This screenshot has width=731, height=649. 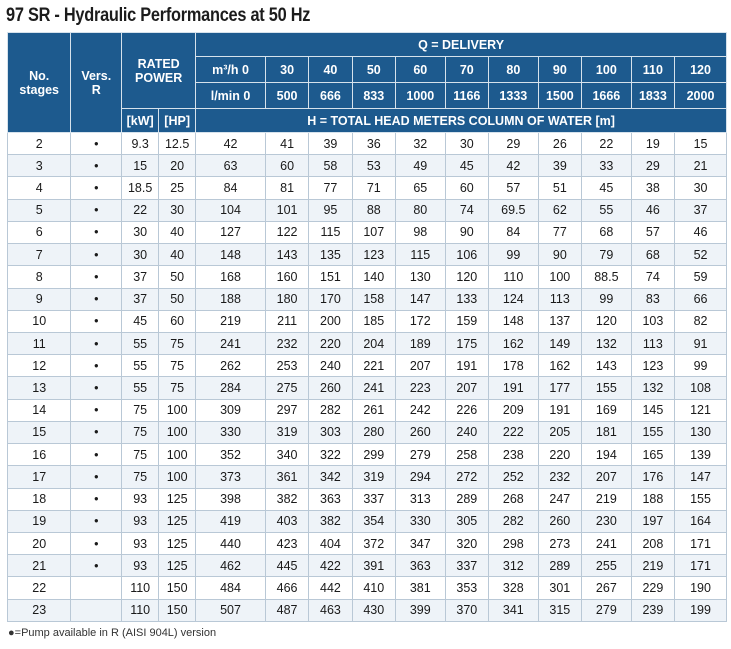 I want to click on table-row: 9 • 37 50 188 180 170 158 147 133 124 113 99 83 66, so click(x=366, y=299).